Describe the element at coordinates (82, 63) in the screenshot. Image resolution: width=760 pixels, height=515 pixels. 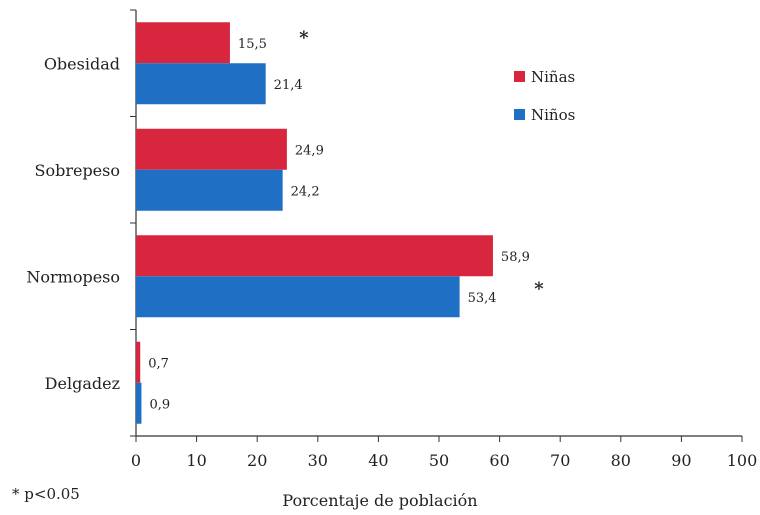
I see `category-label: Obesidad` at that location.